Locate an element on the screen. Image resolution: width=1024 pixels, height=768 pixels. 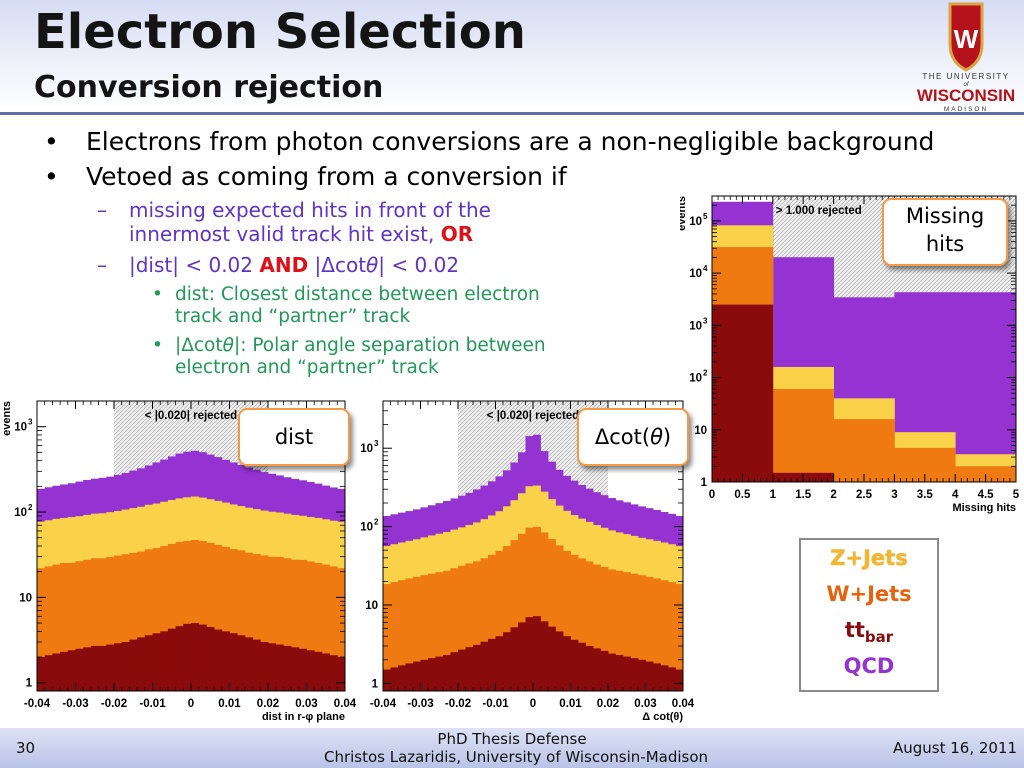
x-axis-label: Missing hits is located at coordinates (984, 508).